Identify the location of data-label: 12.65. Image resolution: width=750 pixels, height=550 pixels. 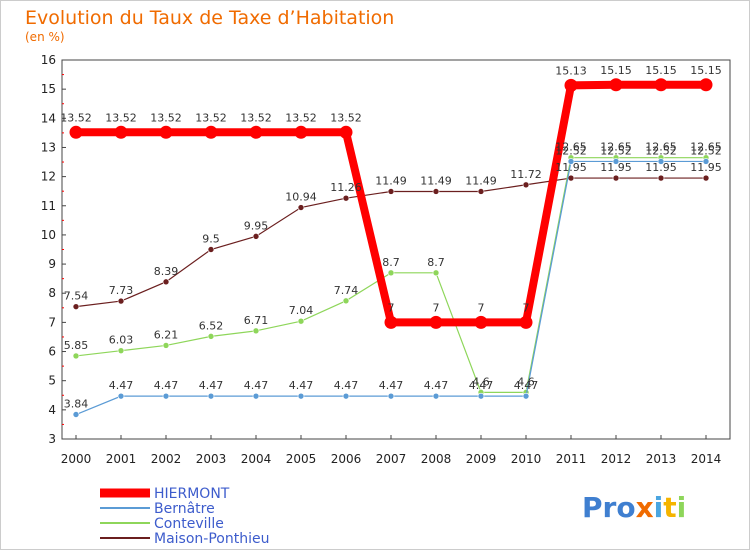
(616, 147).